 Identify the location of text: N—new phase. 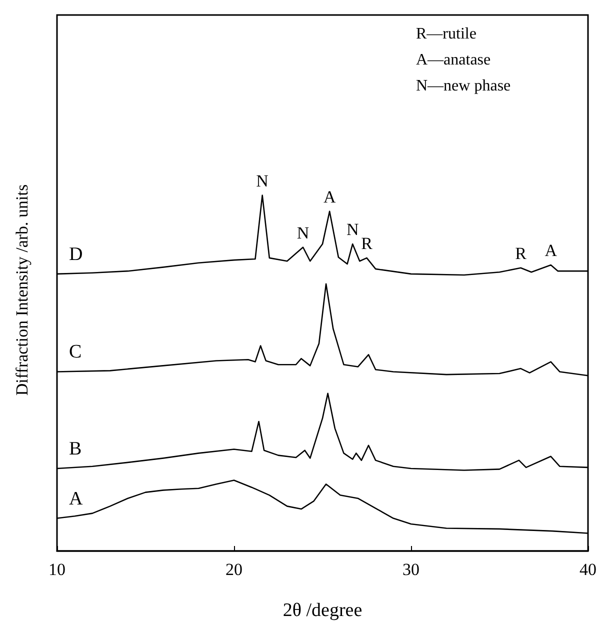
(463, 86).